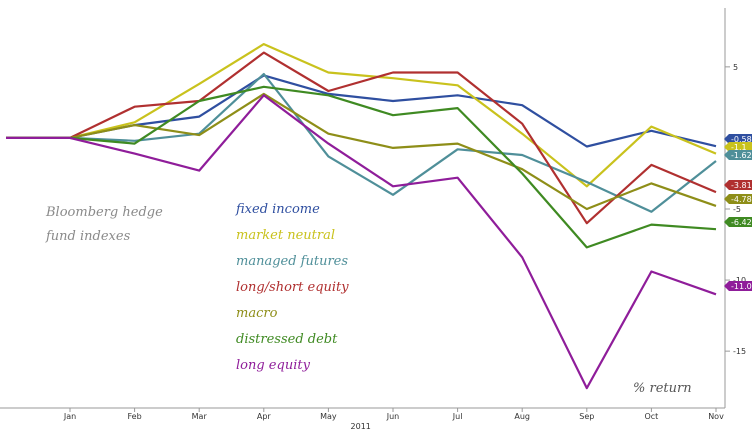 The height and width of the screenshot is (430, 752). What do you see at coordinates (292, 287) in the screenshot?
I see `legend-long-short-equity: long/short equity` at bounding box center [292, 287].